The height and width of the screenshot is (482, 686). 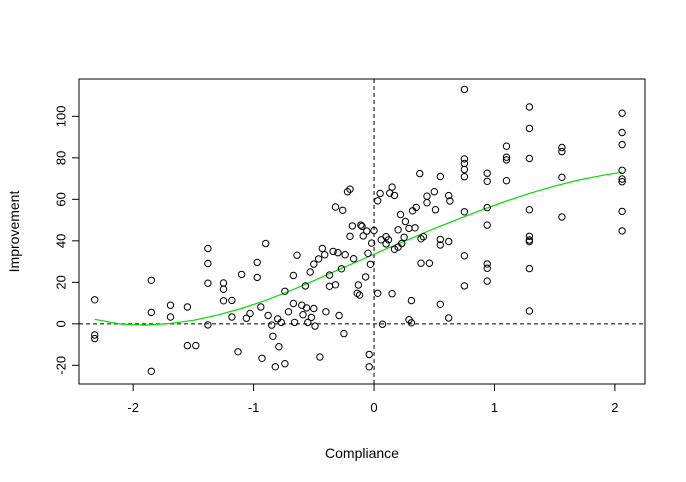 What do you see at coordinates (373, 407) in the screenshot?
I see `x-tick-label: 0` at bounding box center [373, 407].